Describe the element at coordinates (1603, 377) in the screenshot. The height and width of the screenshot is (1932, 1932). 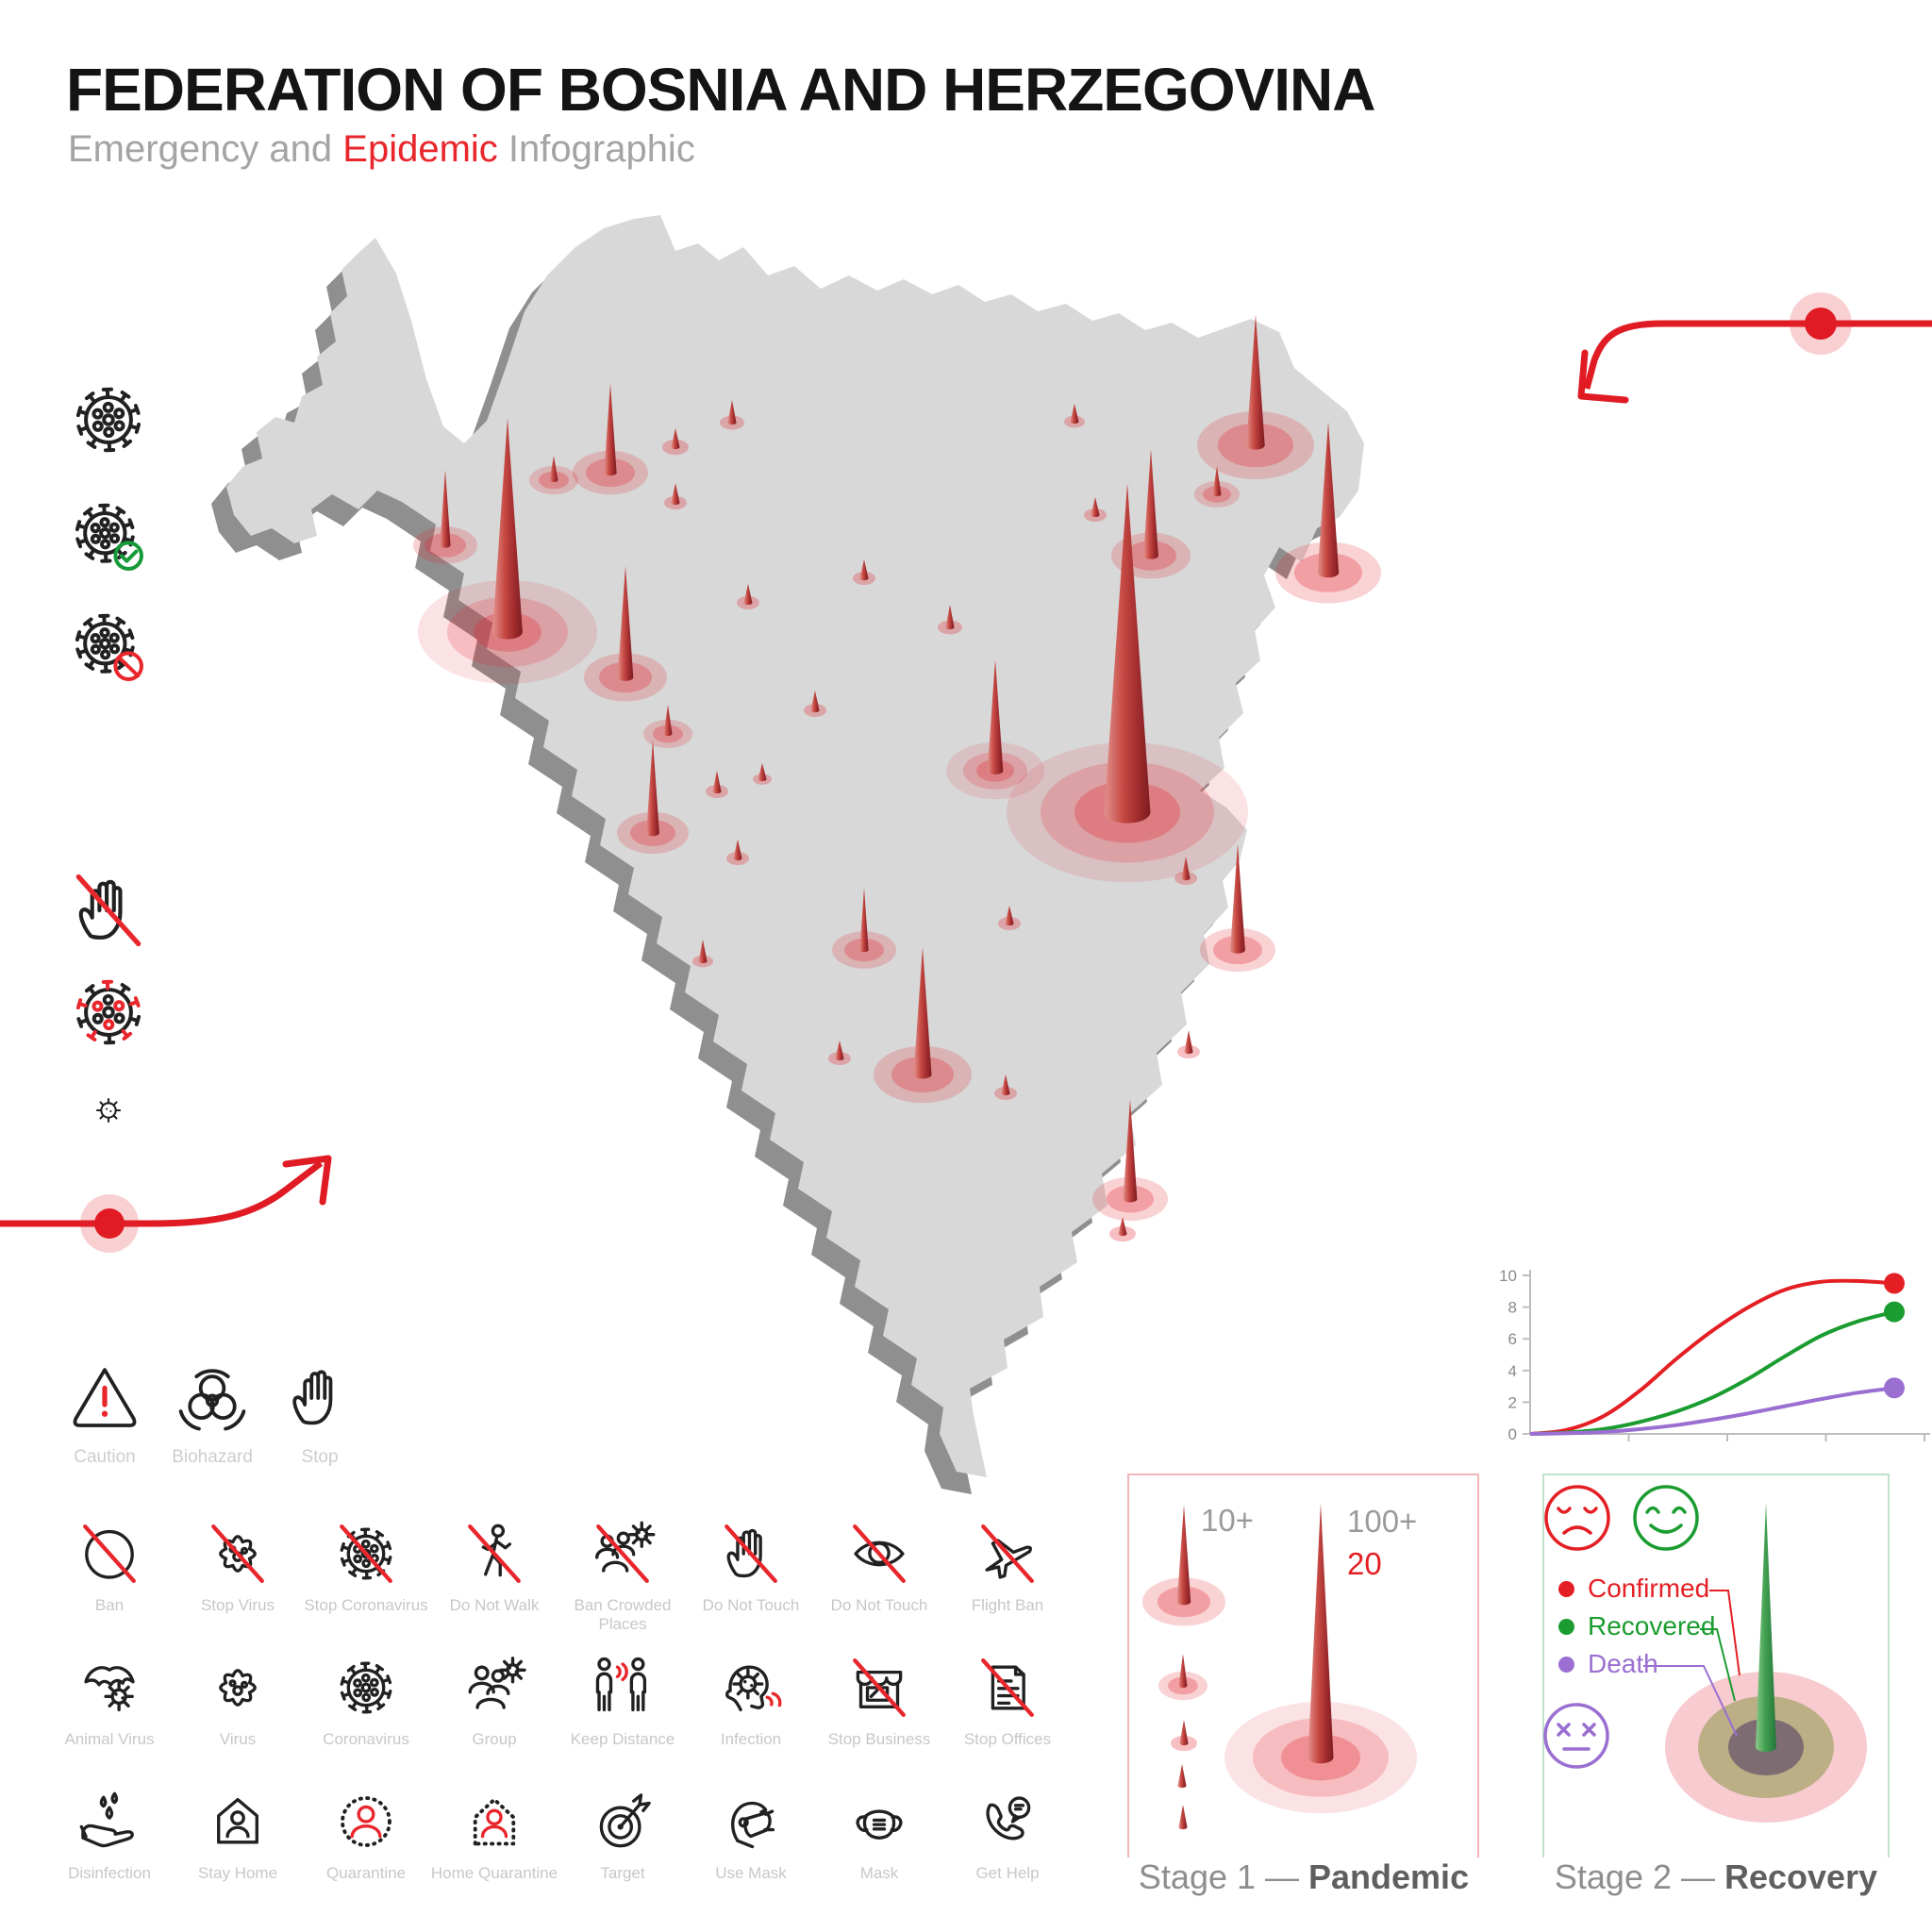
I see `right-arrow-head-icon` at that location.